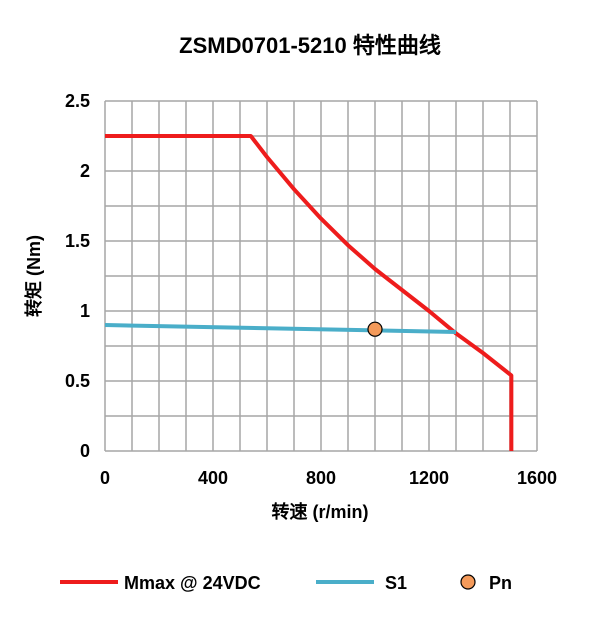 The width and height of the screenshot is (597, 621). What do you see at coordinates (192, 583) in the screenshot?
I see `legend-label-mmax-24vdc: Mmax @ 24VDC` at bounding box center [192, 583].